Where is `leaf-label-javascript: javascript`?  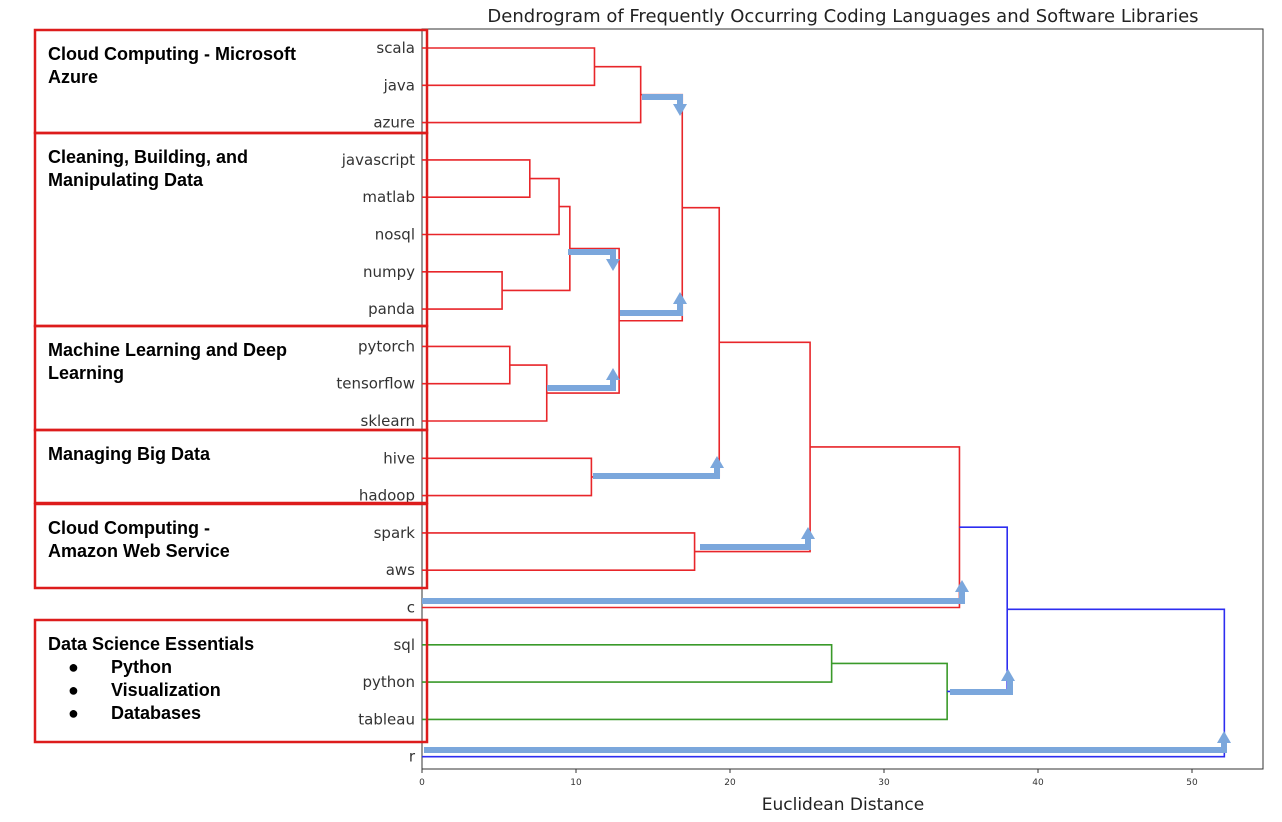 leaf-label-javascript: javascript is located at coordinates (378, 160).